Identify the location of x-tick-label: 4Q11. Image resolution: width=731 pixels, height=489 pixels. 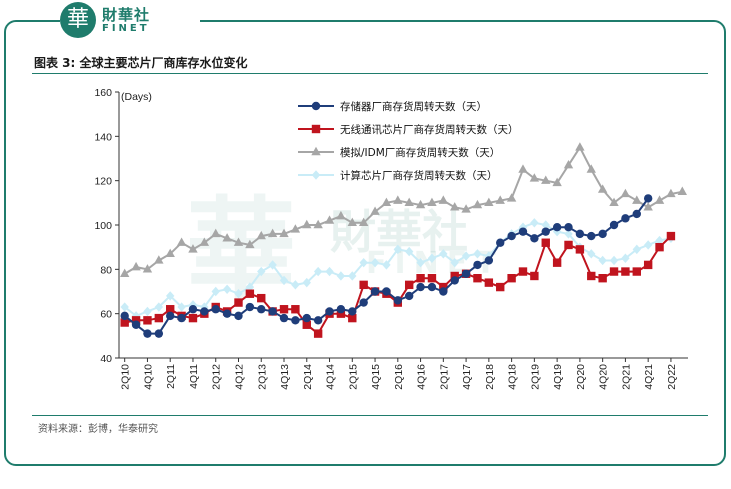
(194, 376).